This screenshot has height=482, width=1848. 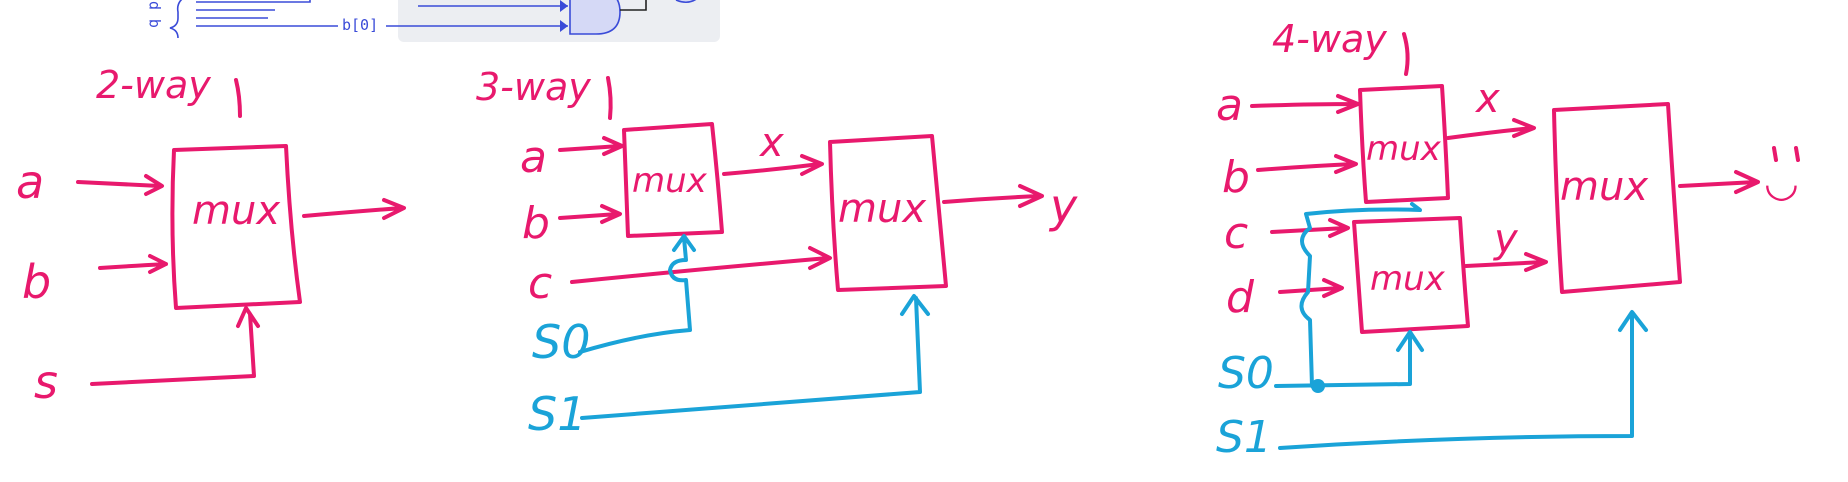 What do you see at coordinates (1781, 183) in the screenshot?
I see `four-way-output-label: ◡` at bounding box center [1781, 183].